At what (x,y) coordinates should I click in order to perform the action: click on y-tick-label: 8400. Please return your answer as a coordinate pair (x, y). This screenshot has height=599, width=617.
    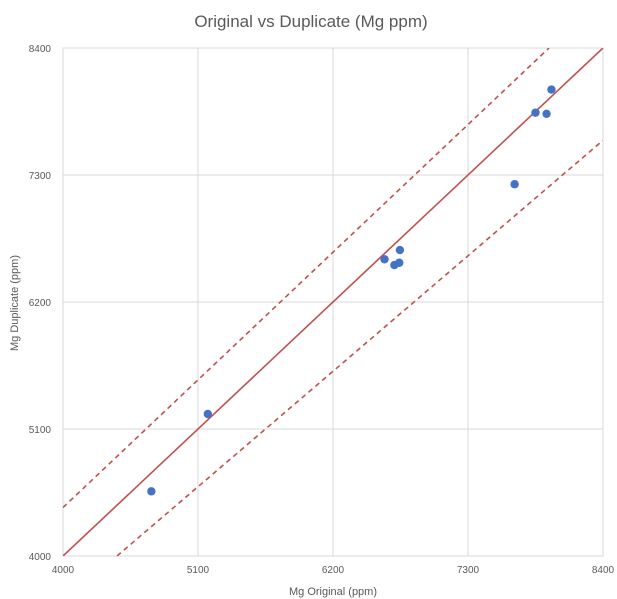
    Looking at the image, I should click on (40, 49).